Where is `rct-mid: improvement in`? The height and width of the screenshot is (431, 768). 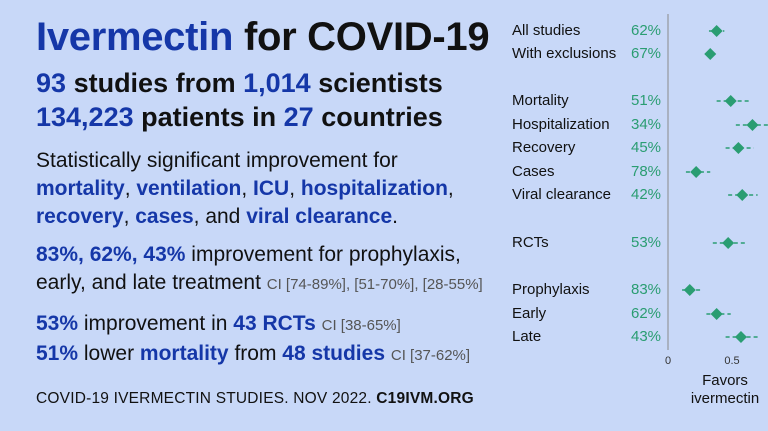 rct-mid: improvement in is located at coordinates (155, 323).